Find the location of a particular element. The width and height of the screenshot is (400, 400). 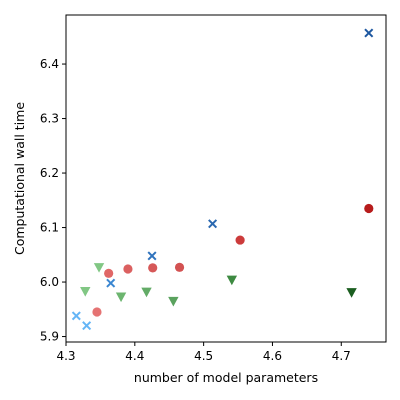

x-tick-label: 4.3 is located at coordinates (65, 356).